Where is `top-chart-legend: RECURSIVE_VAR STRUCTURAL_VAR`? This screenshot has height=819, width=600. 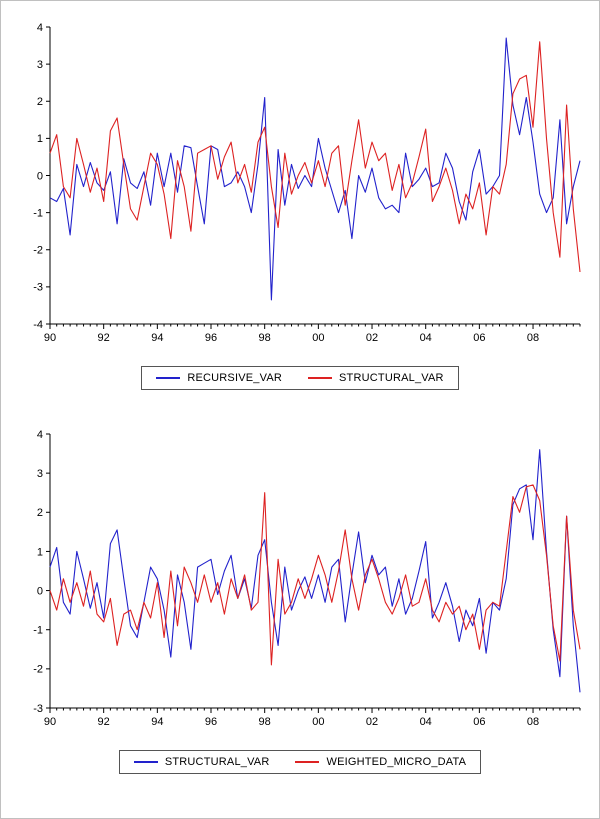 top-chart-legend: RECURSIVE_VAR STRUCTURAL_VAR is located at coordinates (300, 378).